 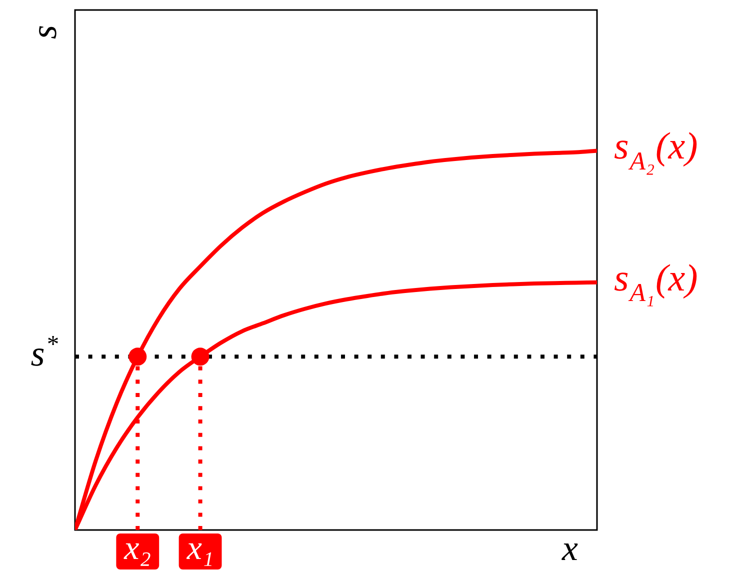 I want to click on x-axis-title: x, so click(x=569, y=548).